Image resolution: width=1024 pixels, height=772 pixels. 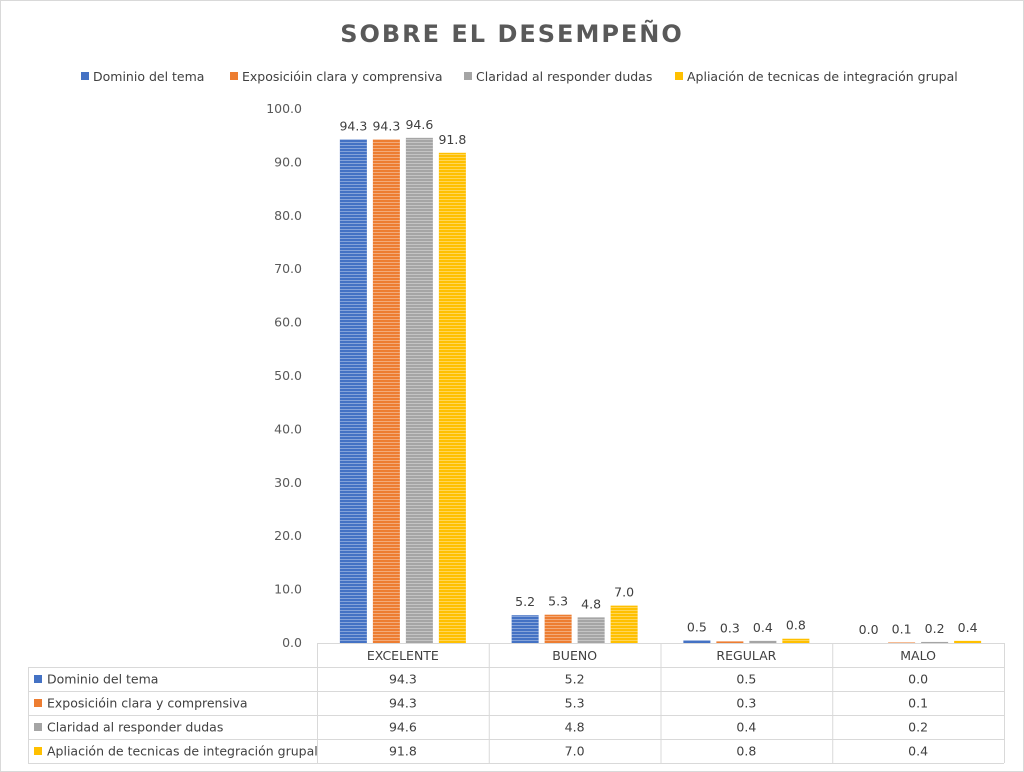 I want to click on table-series-name: Dominio del tema, so click(x=102, y=679).